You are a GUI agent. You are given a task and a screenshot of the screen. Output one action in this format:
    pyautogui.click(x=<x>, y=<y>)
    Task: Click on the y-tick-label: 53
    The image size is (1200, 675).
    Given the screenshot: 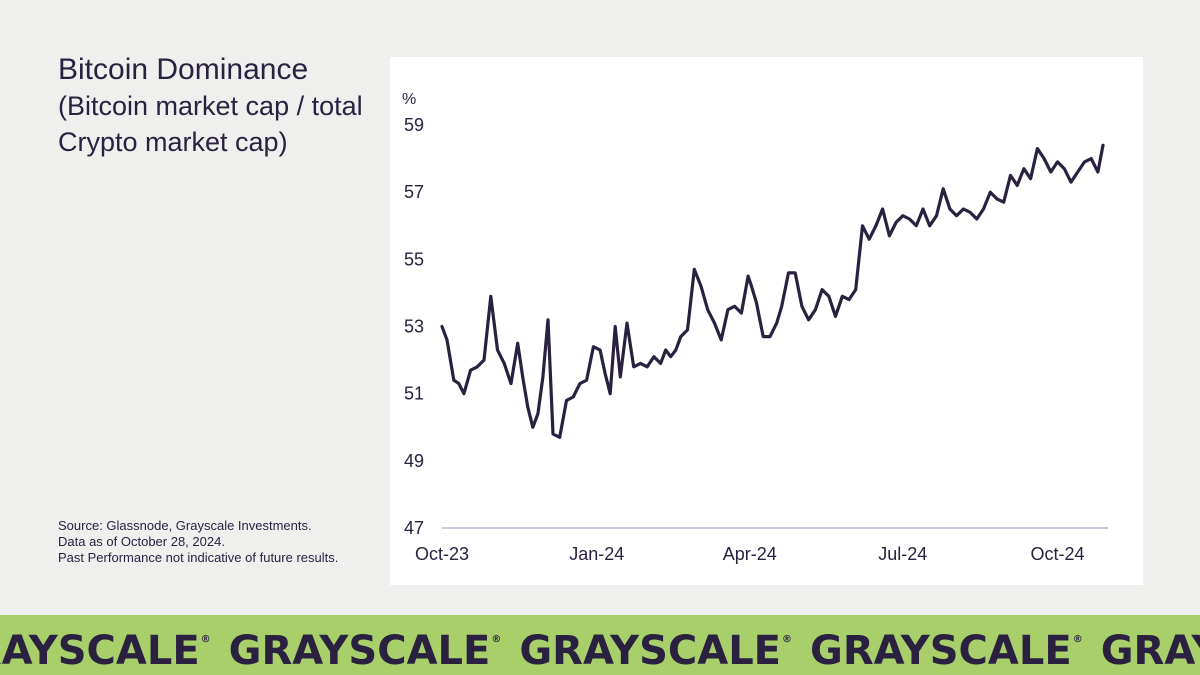 What is the action you would take?
    pyautogui.click(x=414, y=327)
    